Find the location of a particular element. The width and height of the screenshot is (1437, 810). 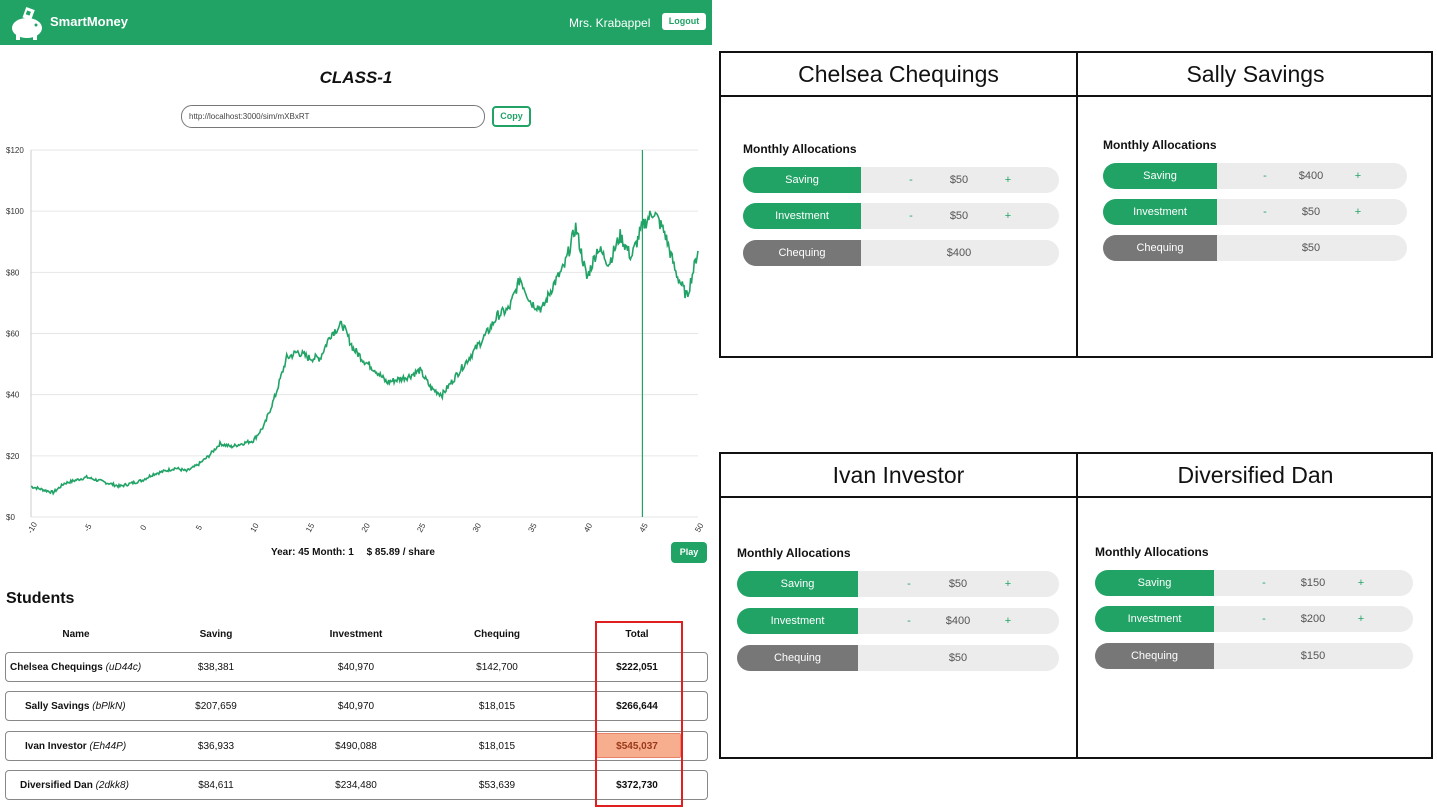

panel-divider is located at coordinates (1077, 204).